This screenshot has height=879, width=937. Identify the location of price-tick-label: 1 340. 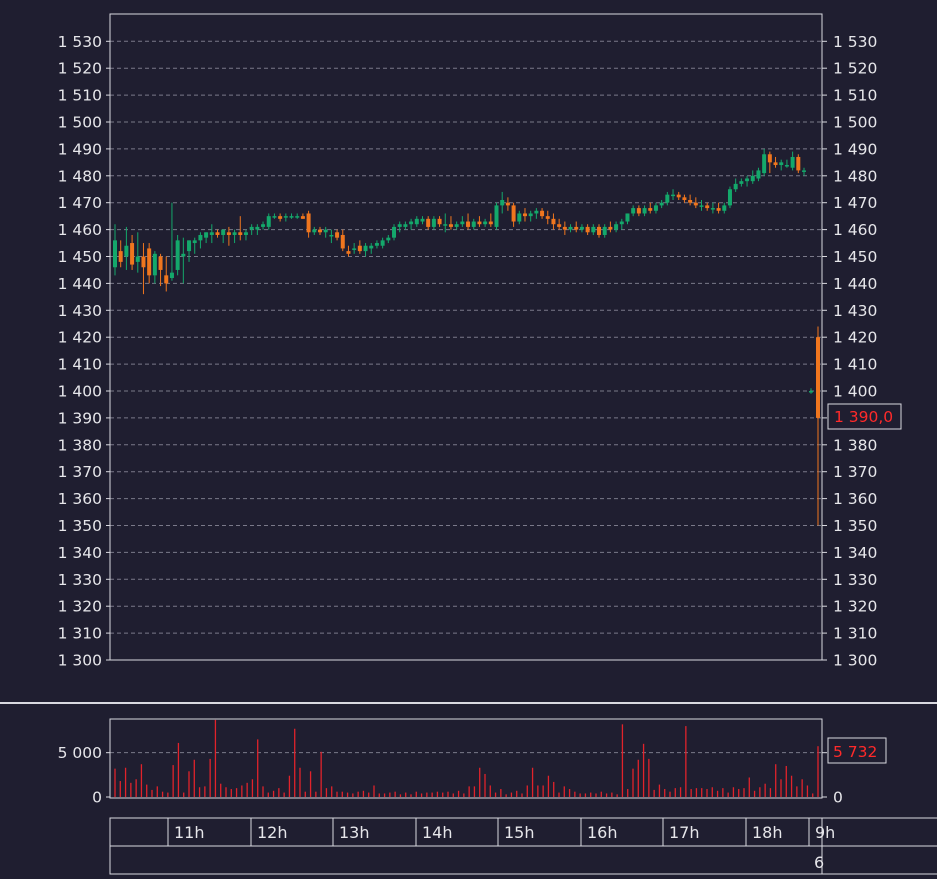
(855, 553).